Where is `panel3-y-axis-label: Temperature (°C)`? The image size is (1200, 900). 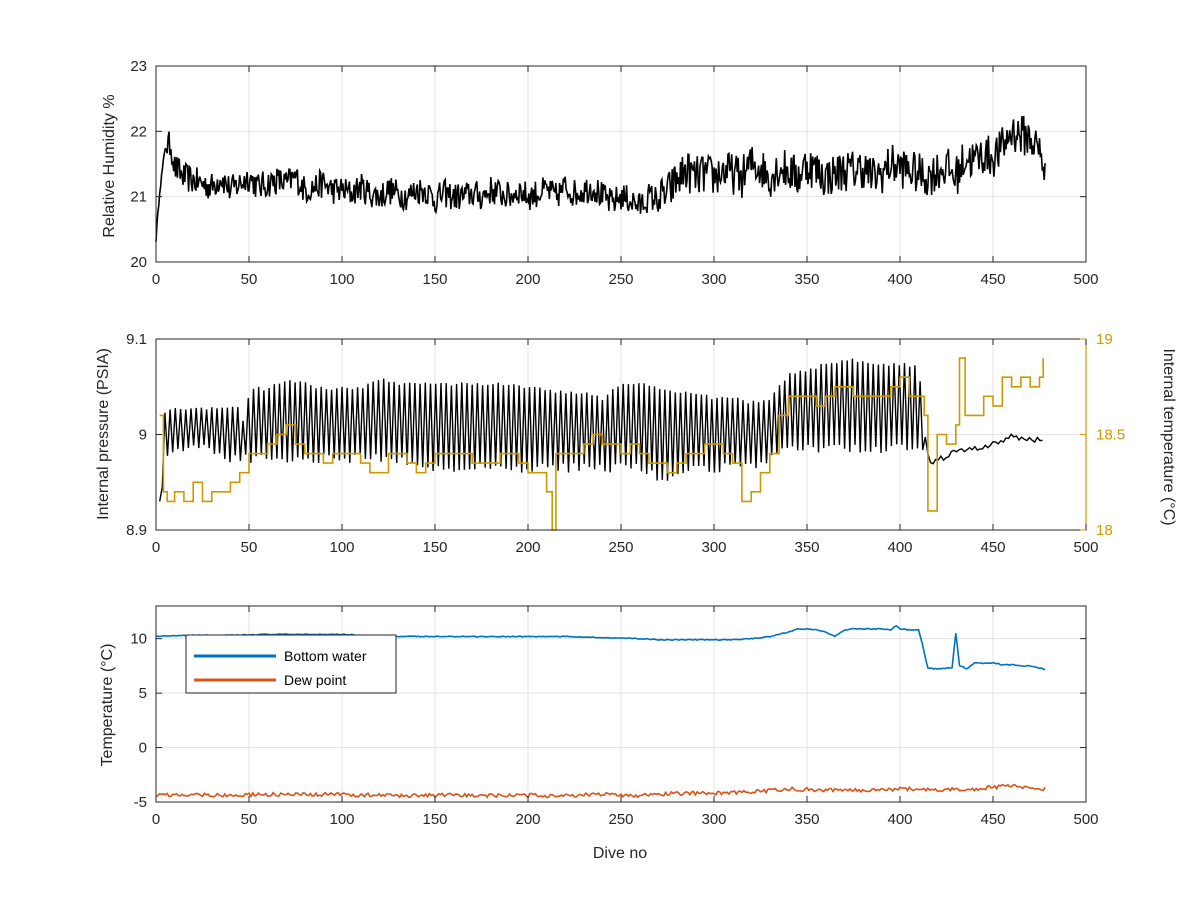 panel3-y-axis-label: Temperature (°C) is located at coordinates (107, 705).